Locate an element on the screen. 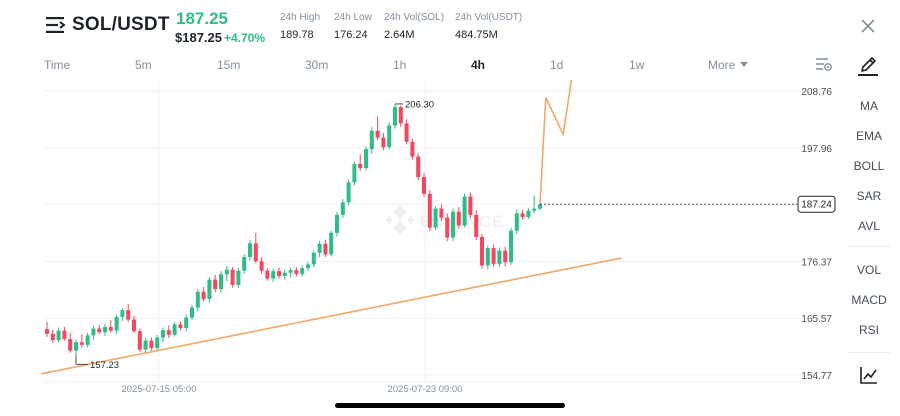  price-tick-label: 176.37 is located at coordinates (816, 262).